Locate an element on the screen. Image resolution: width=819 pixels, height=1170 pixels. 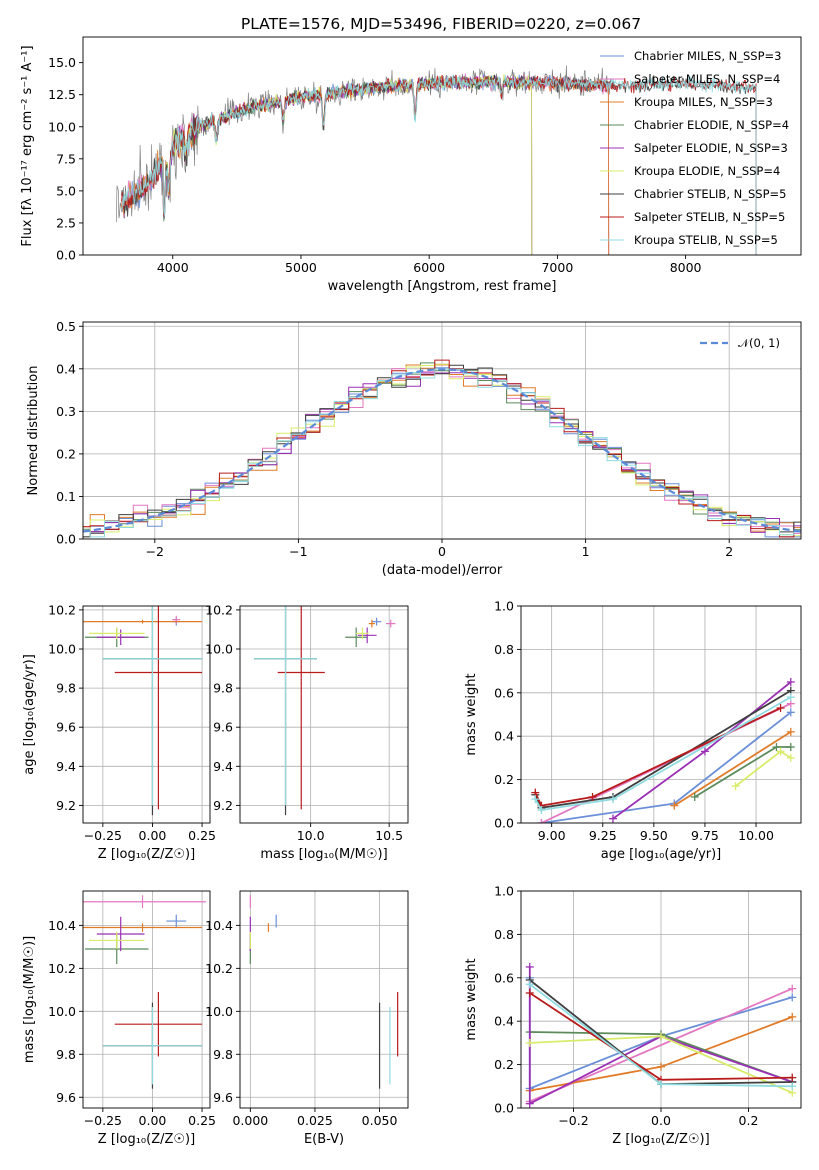
legend-entry: Salpeter STELIB, N_SSP=5 is located at coordinates (709, 217).